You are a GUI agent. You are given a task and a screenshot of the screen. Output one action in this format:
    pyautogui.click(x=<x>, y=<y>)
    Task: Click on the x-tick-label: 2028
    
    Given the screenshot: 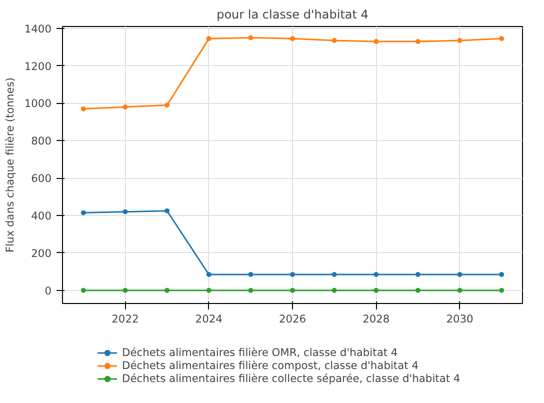 What is the action you would take?
    pyautogui.click(x=376, y=319)
    